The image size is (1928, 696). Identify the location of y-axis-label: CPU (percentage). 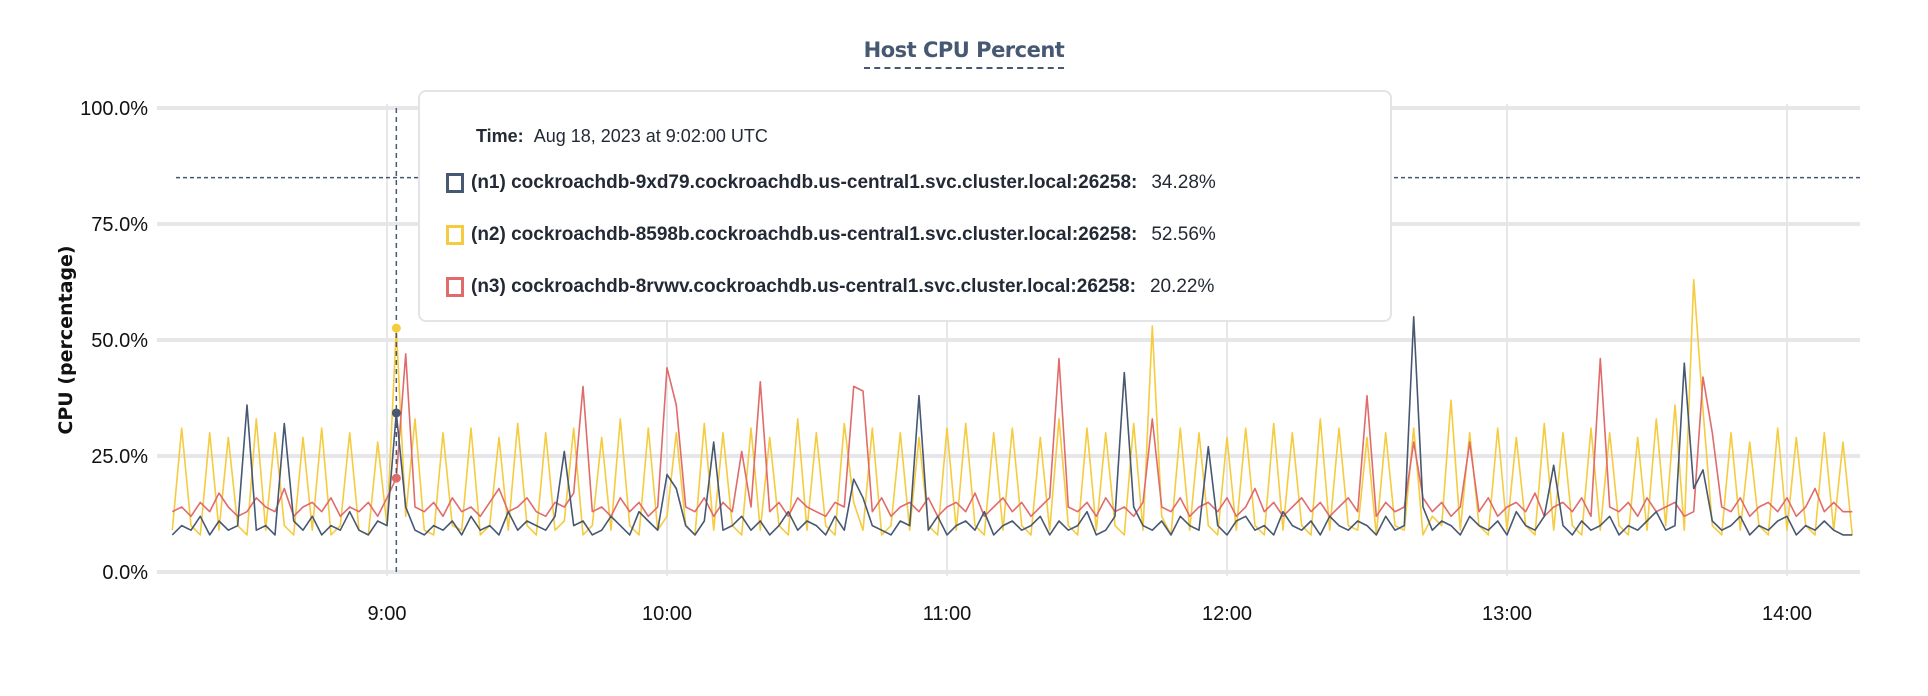
(66, 339).